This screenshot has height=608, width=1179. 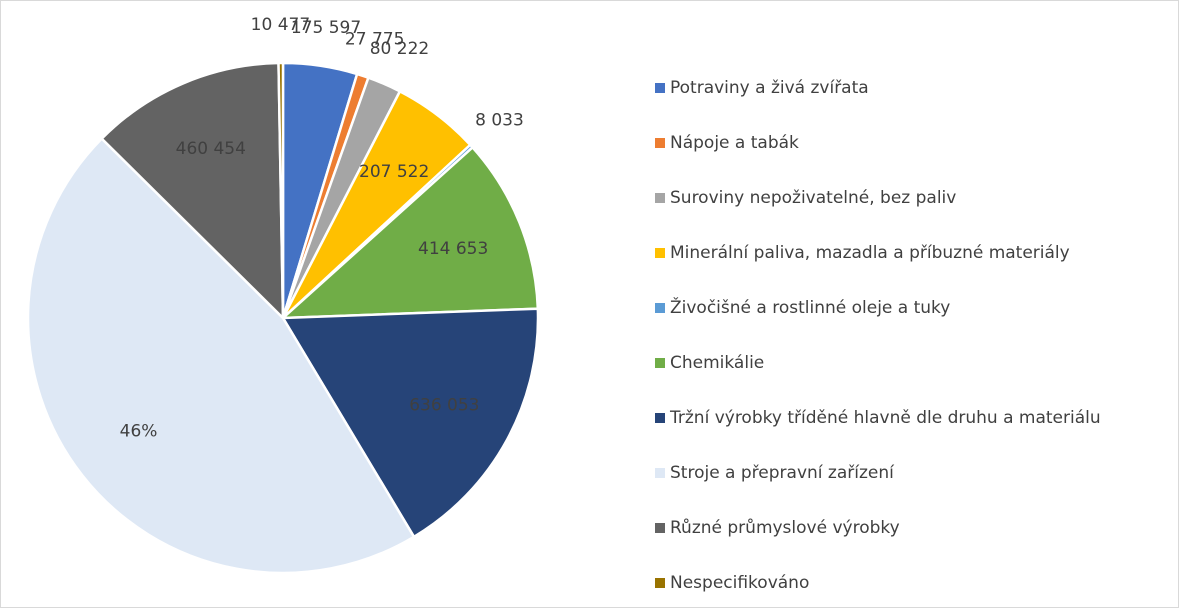 I want to click on legend-label: Suroviny nepoživatelné, bez paliv, so click(x=813, y=198).